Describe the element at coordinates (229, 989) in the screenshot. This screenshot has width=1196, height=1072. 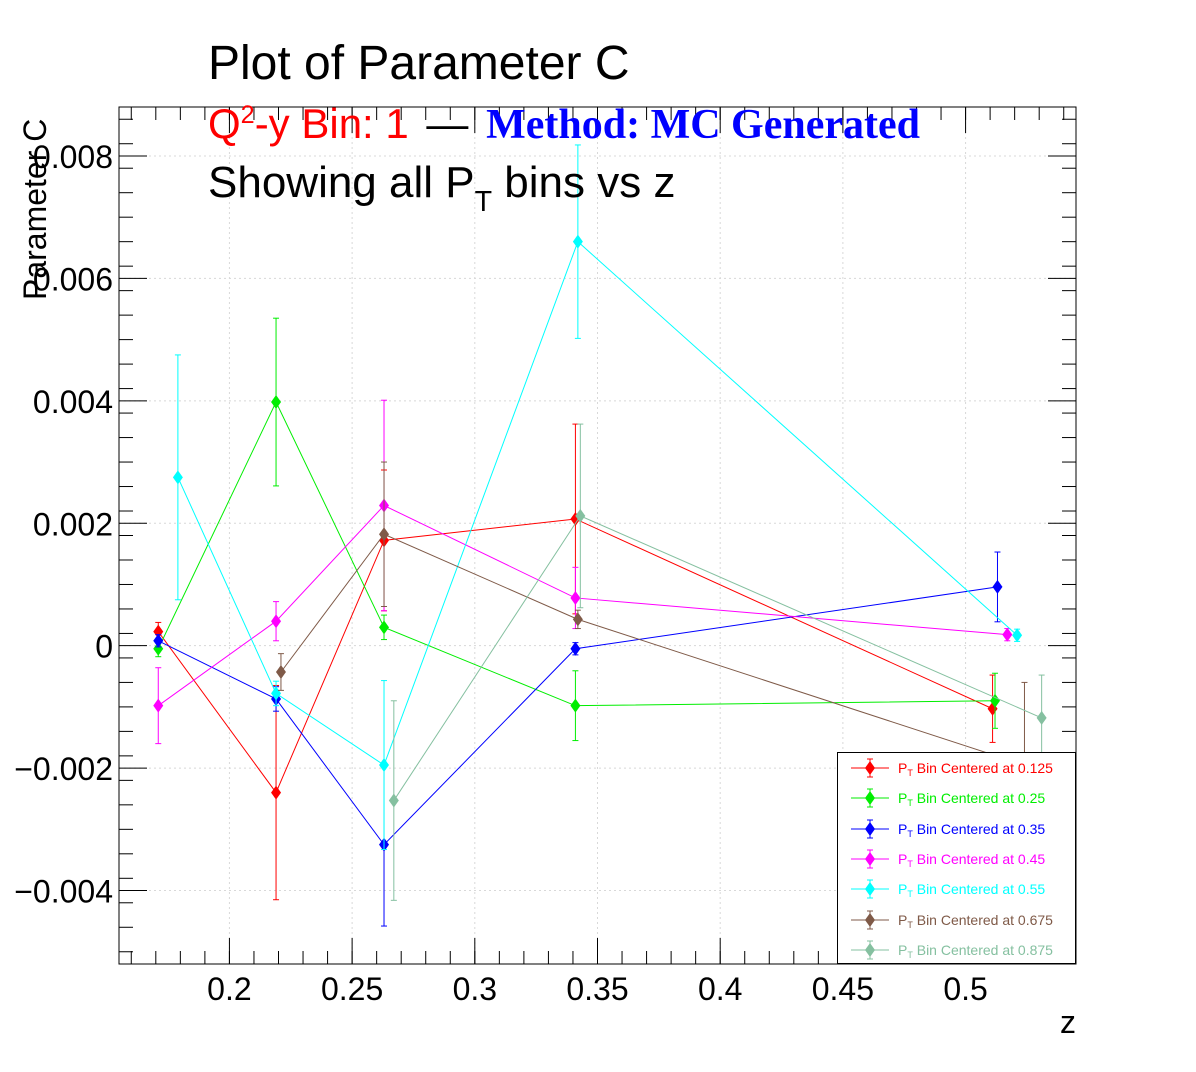
I see `x-tick-label: 0.2` at that location.